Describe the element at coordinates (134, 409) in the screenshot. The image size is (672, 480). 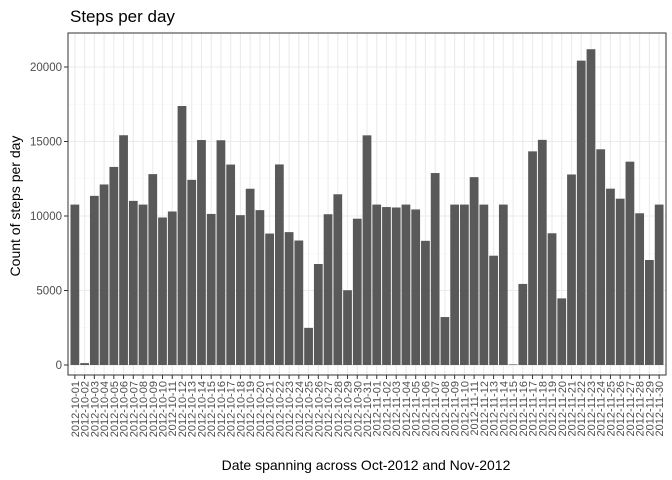
I see `x-tick-label: 2012-10-07` at that location.